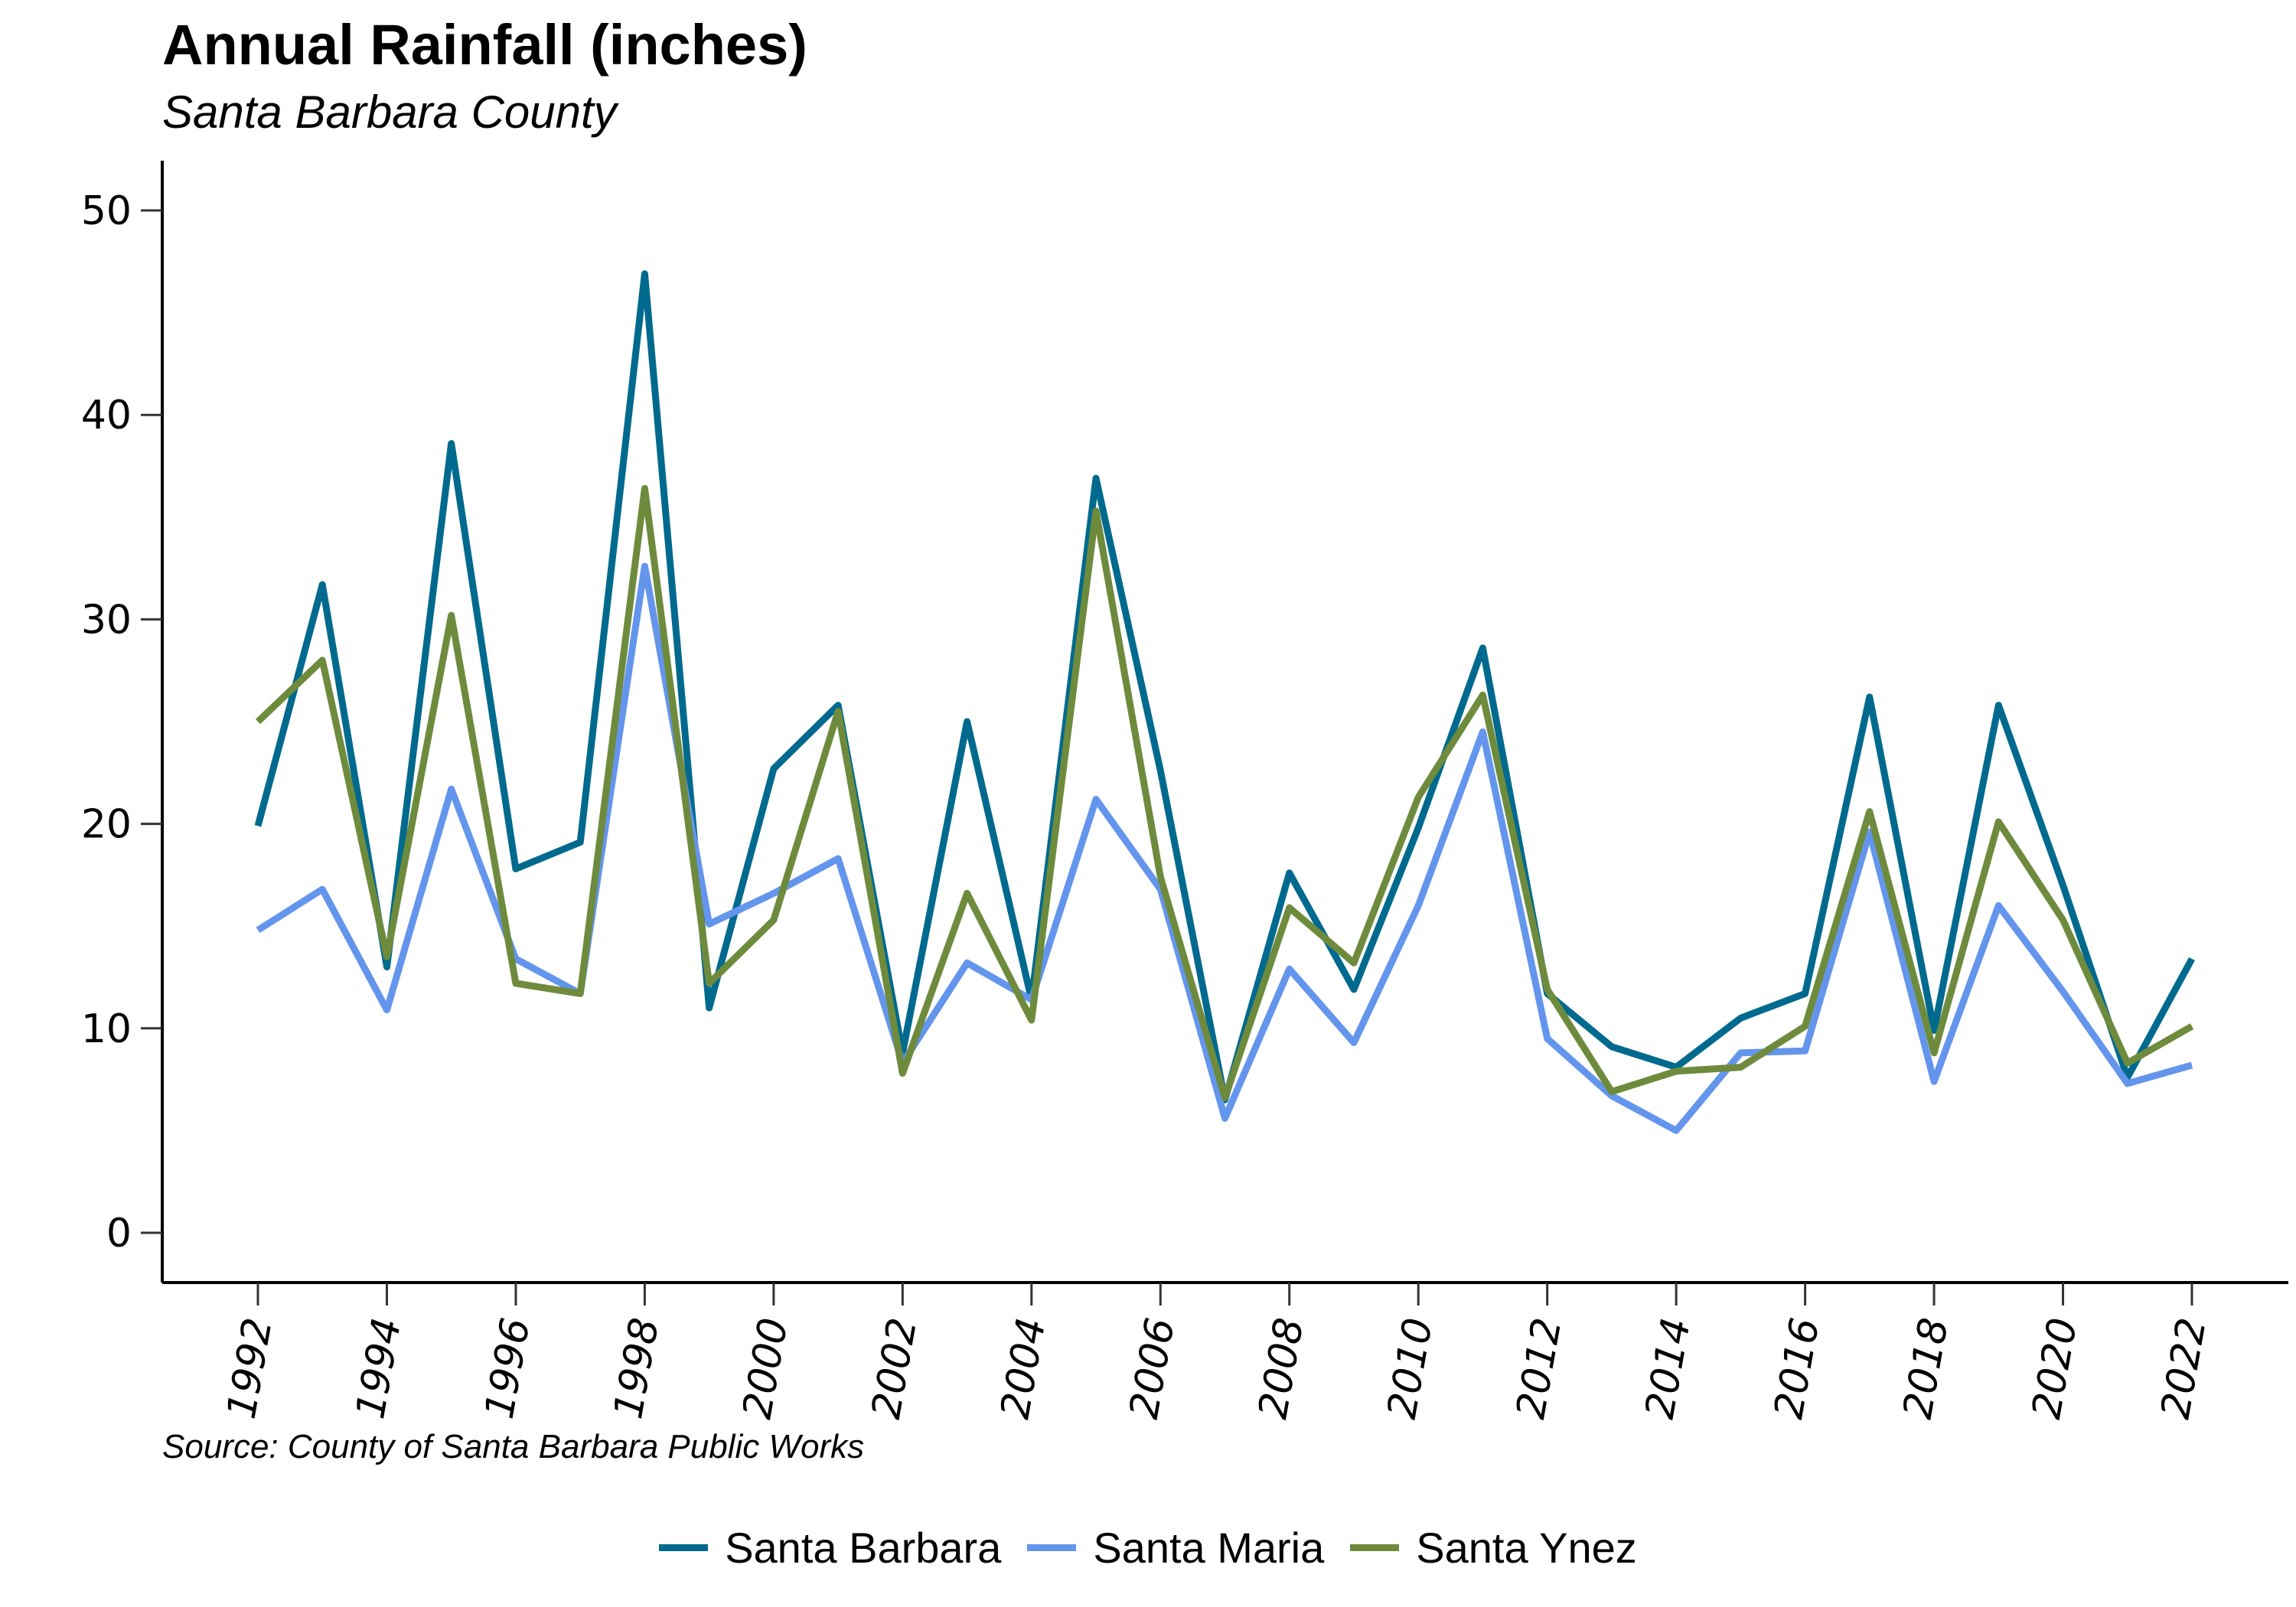 The height and width of the screenshot is (1607, 2296). I want to click on legend-item-santa-barbara: Santa Barbara, so click(830, 1548).